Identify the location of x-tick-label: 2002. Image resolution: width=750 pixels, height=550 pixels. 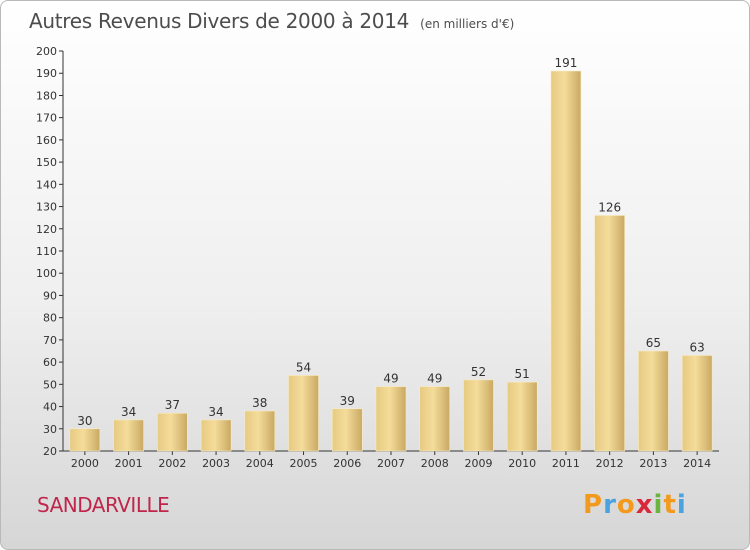
(172, 463).